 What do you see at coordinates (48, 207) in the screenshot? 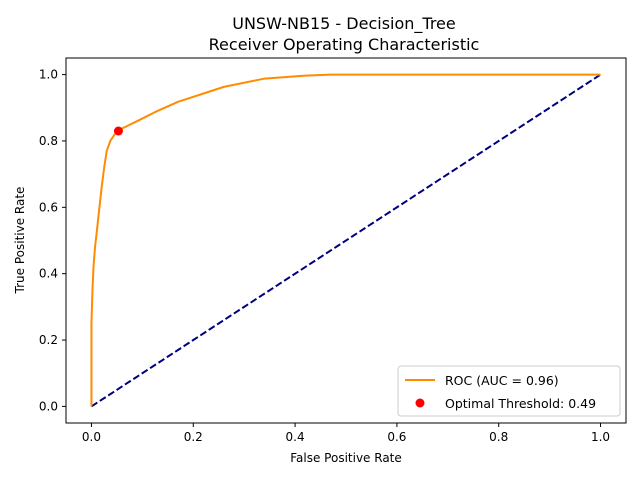
I see `y-tick-label: 0.6` at bounding box center [48, 207].